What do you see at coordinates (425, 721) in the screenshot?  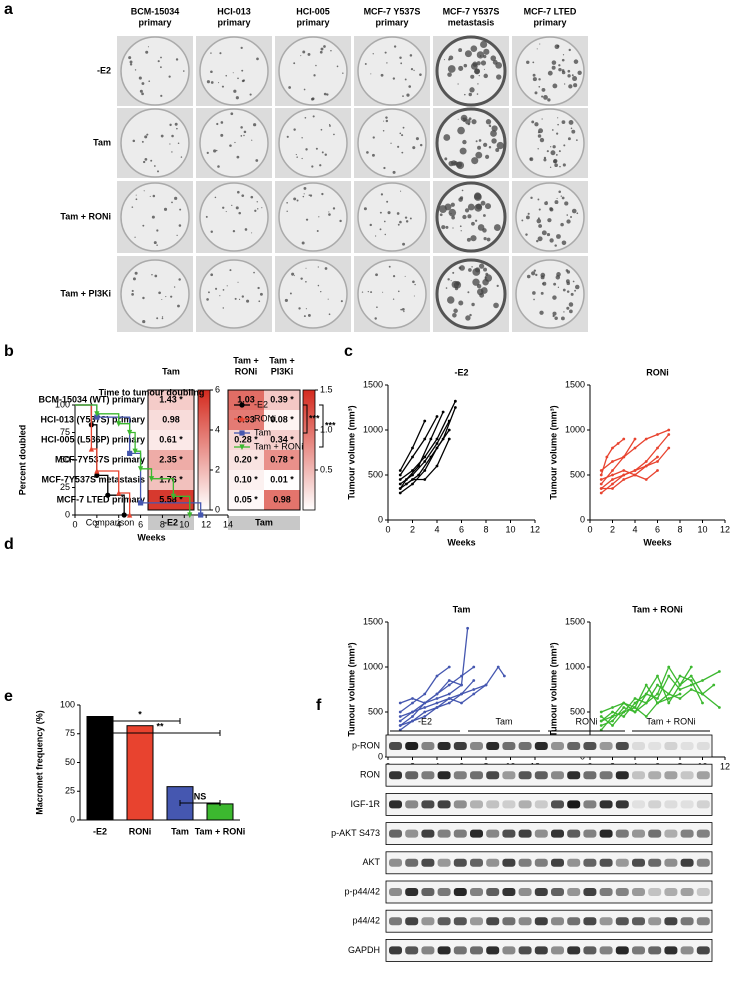 I see `group-label: -E2` at bounding box center [425, 721].